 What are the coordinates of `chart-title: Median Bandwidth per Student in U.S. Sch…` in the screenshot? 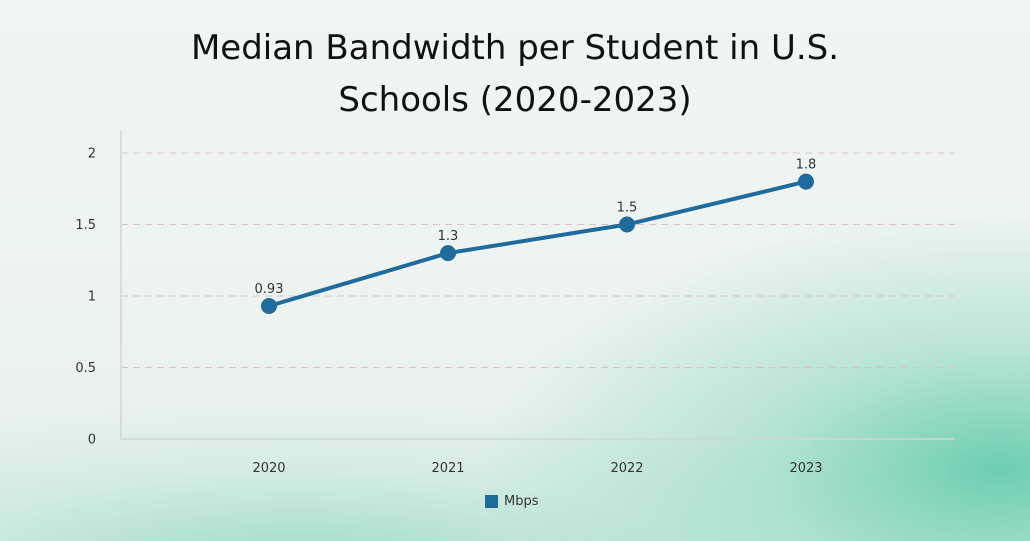 It's located at (515, 74).